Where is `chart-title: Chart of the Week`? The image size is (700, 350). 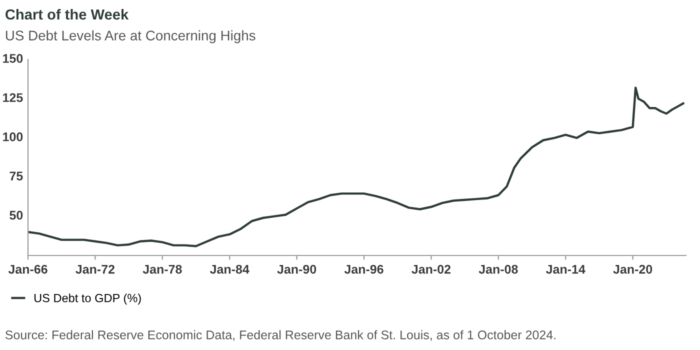
chart-title: Chart of the Week is located at coordinates (67, 14).